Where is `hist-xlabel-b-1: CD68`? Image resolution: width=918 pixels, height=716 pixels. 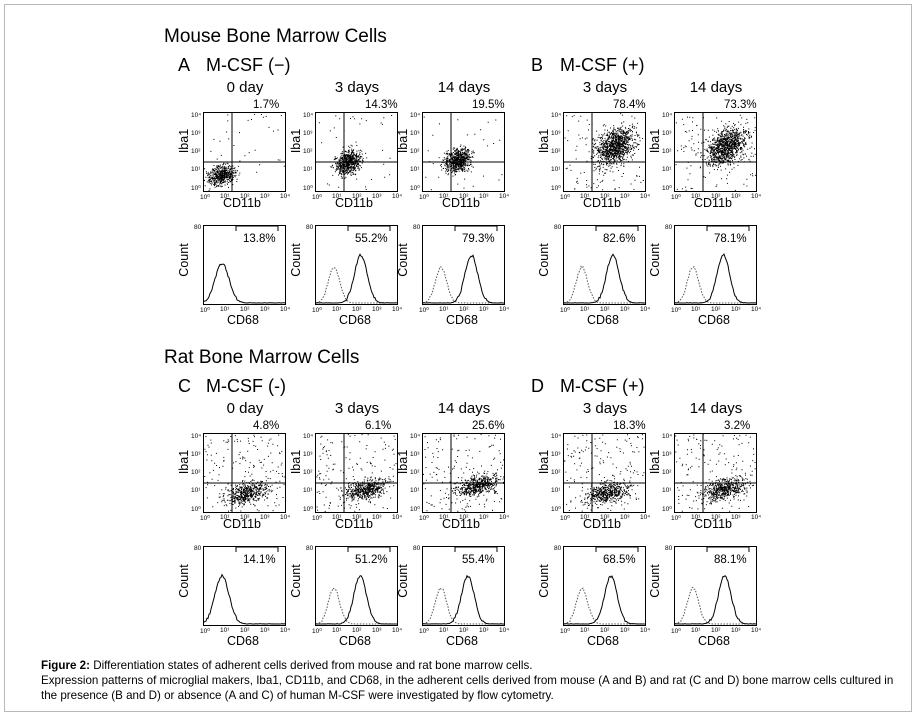
hist-xlabel-b-1: CD68 is located at coordinates (714, 320).